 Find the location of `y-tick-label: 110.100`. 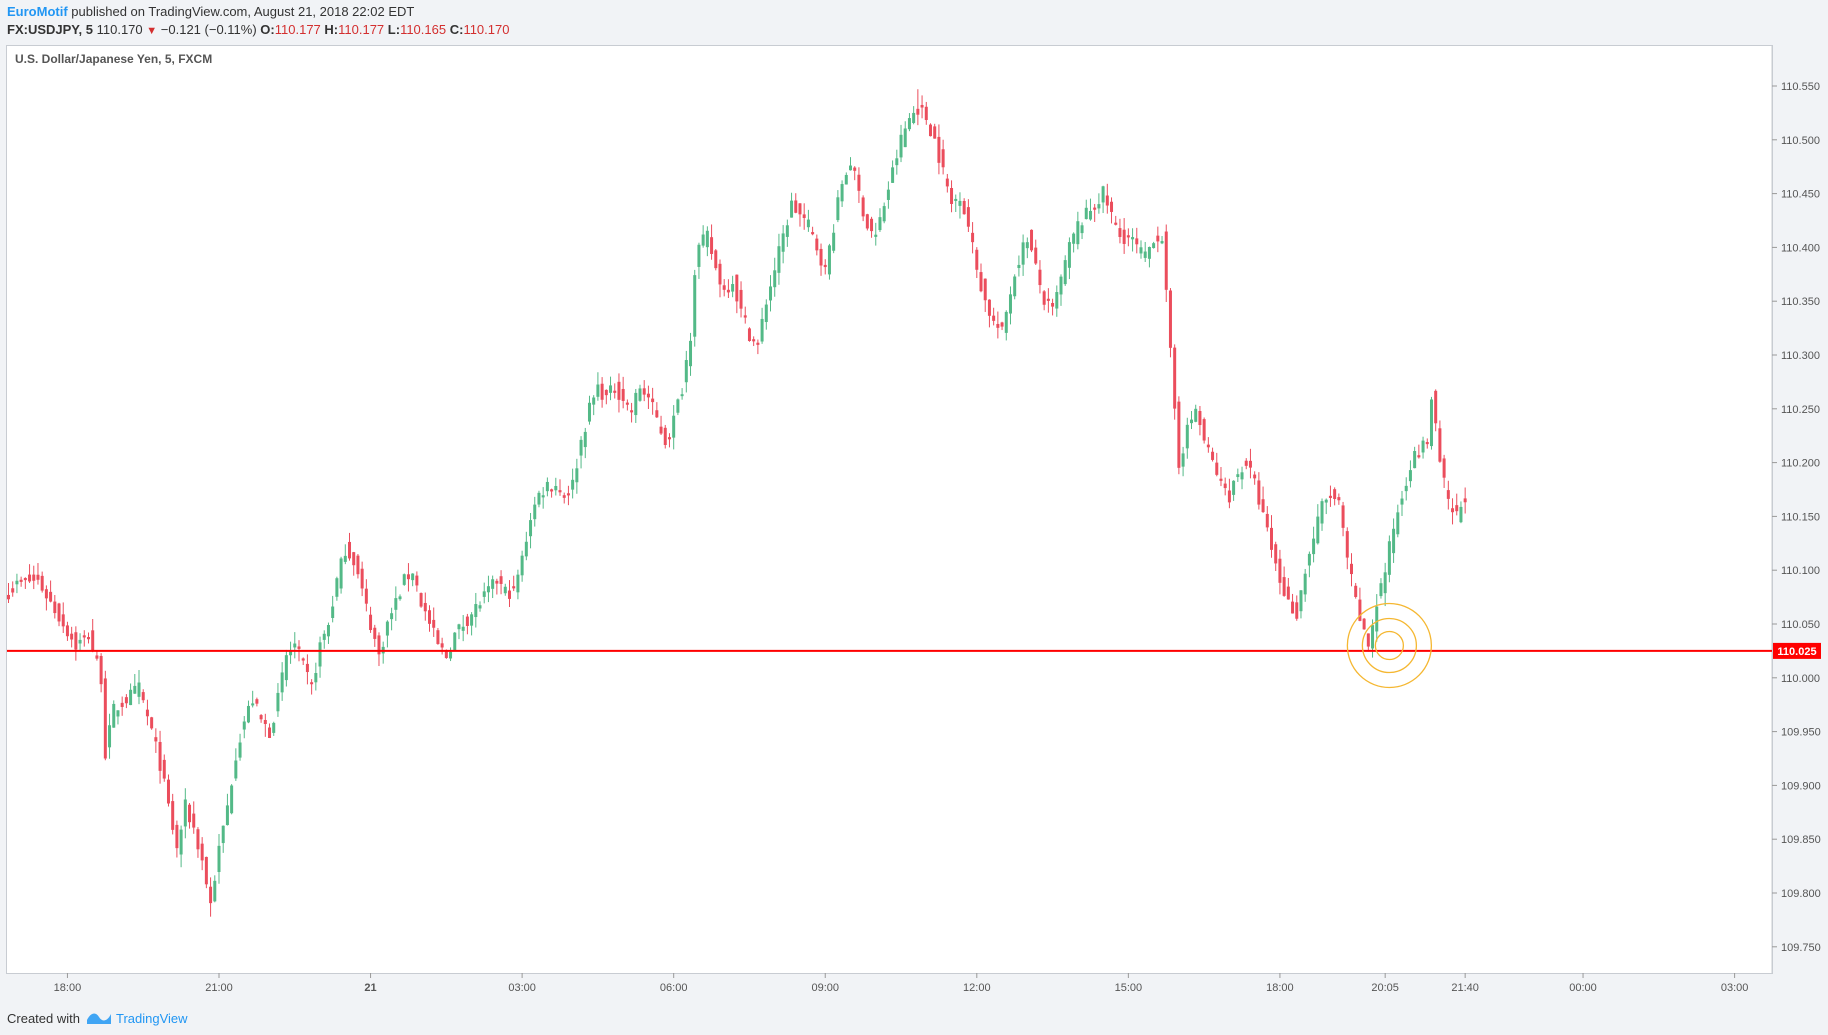

y-tick-label: 110.100 is located at coordinates (1800, 571).